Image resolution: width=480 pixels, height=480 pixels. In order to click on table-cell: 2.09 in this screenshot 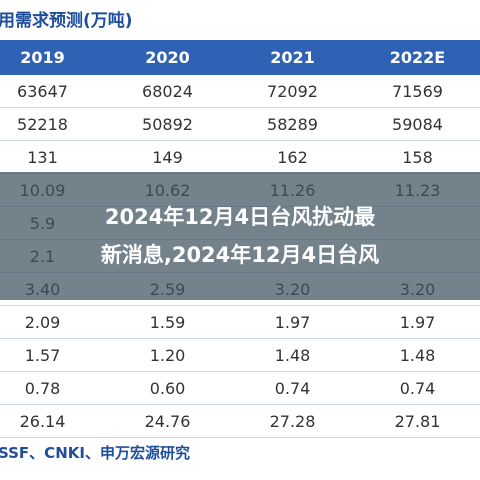, I will do `click(42, 322)`.